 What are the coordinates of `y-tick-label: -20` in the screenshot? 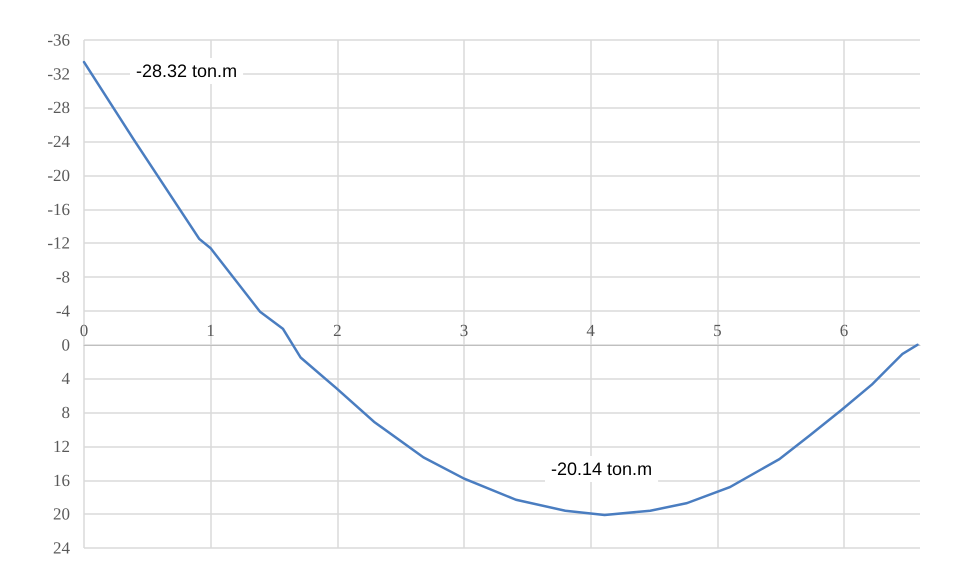 It's located at (58, 175).